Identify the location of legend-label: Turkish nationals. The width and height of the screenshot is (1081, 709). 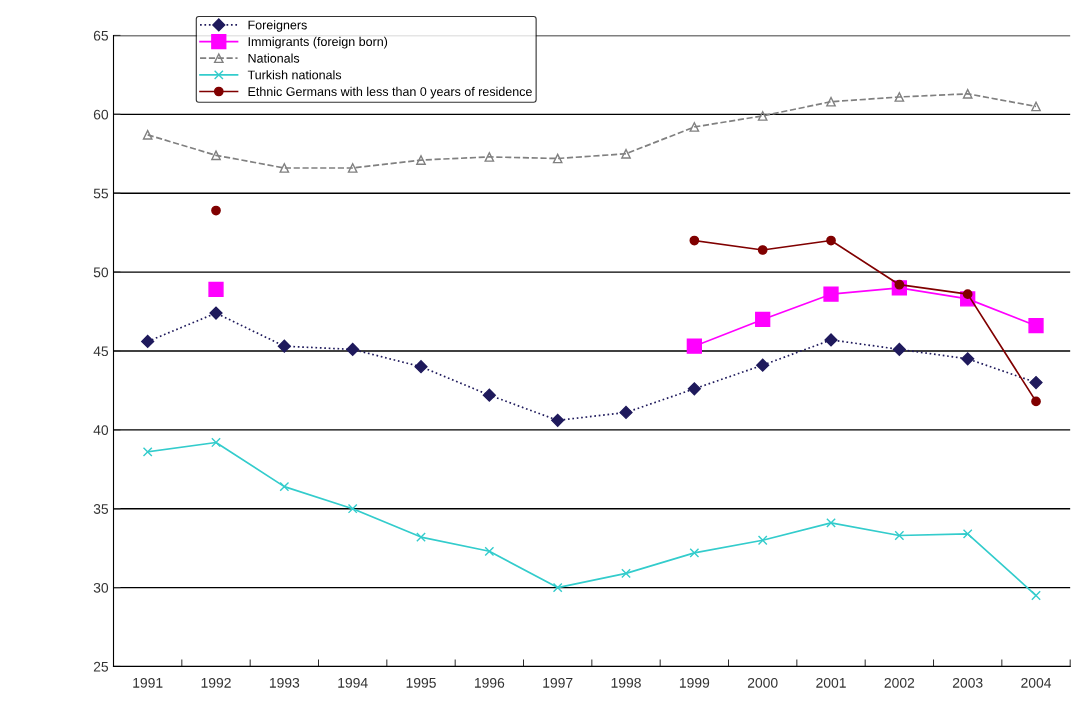
(294, 75).